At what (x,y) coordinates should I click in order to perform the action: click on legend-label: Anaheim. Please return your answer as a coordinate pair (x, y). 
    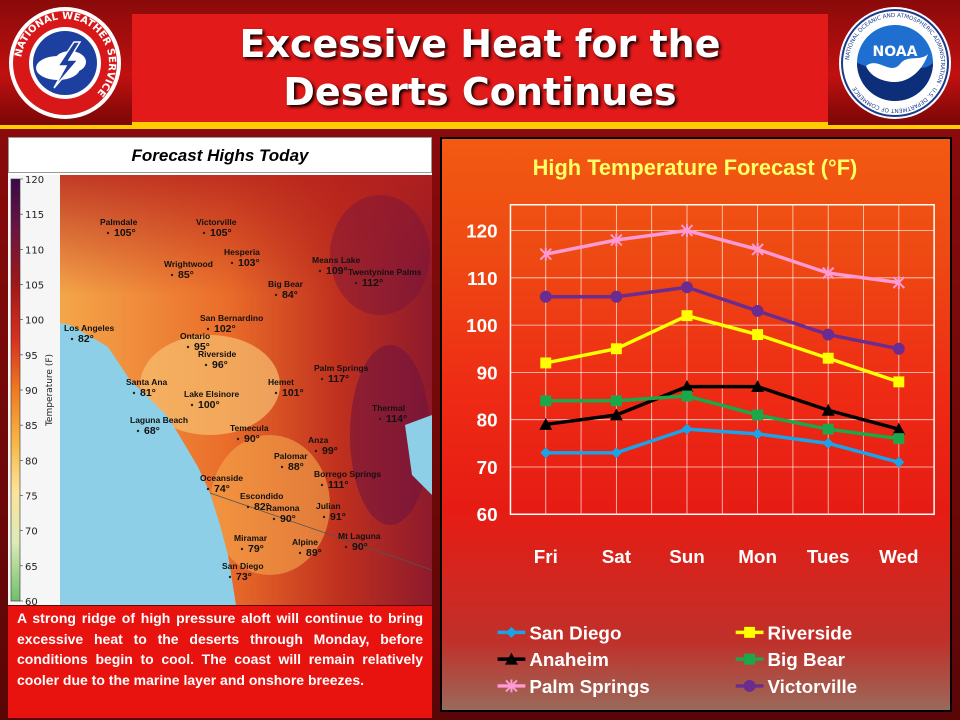
    Looking at the image, I should click on (569, 659).